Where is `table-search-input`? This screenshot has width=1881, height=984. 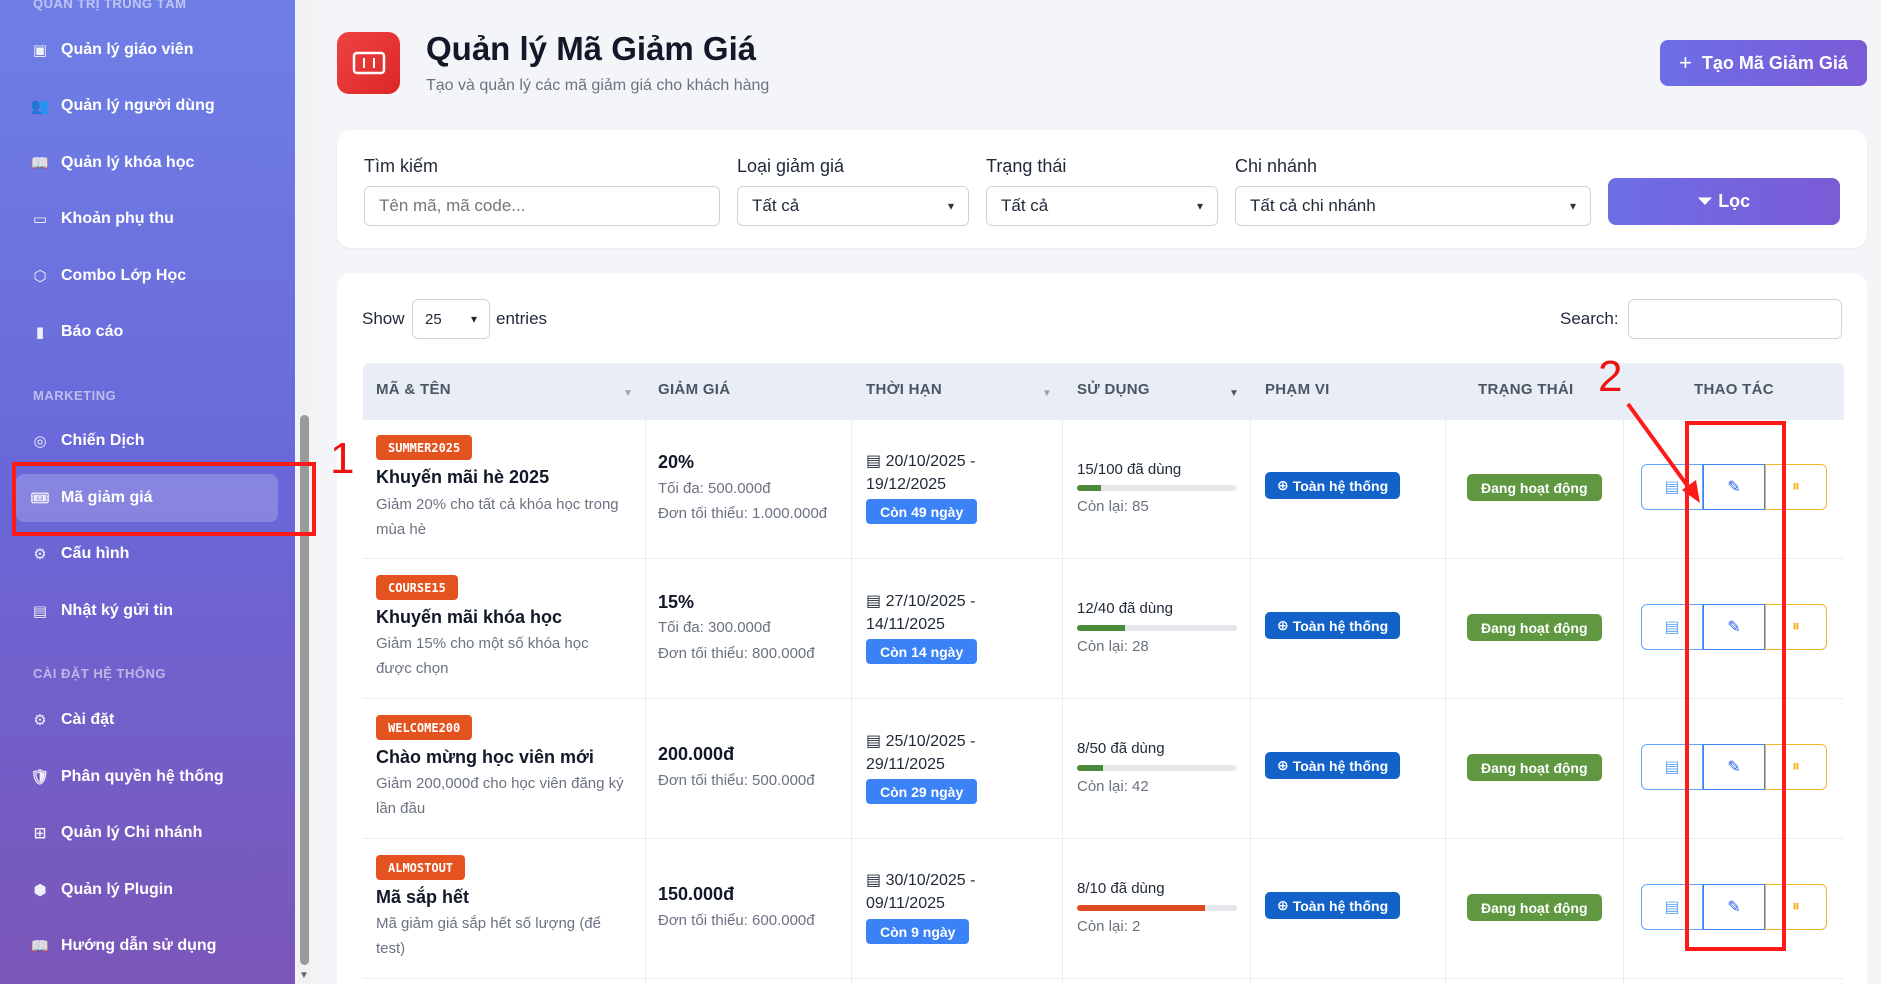
table-search-input is located at coordinates (1735, 319).